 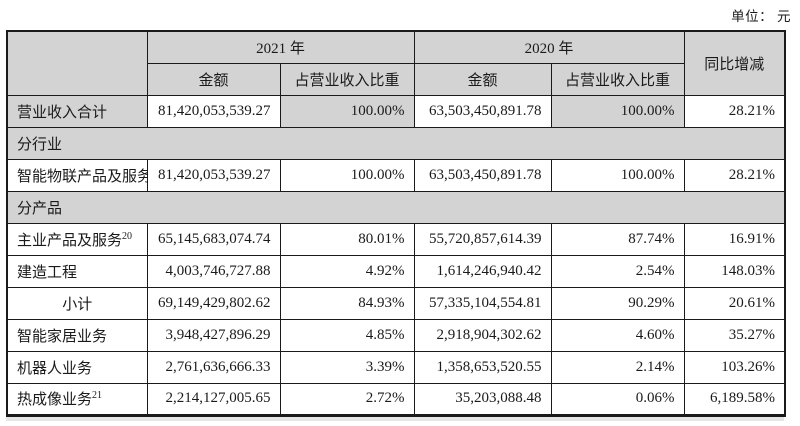 I want to click on row-label: 智能物联产品及服务, so click(x=77, y=175).